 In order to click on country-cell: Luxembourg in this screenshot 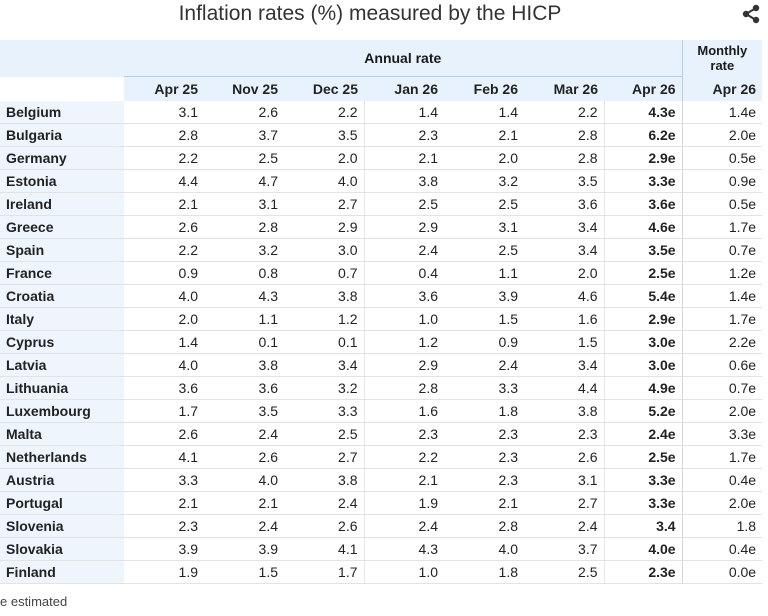, I will do `click(62, 411)`.